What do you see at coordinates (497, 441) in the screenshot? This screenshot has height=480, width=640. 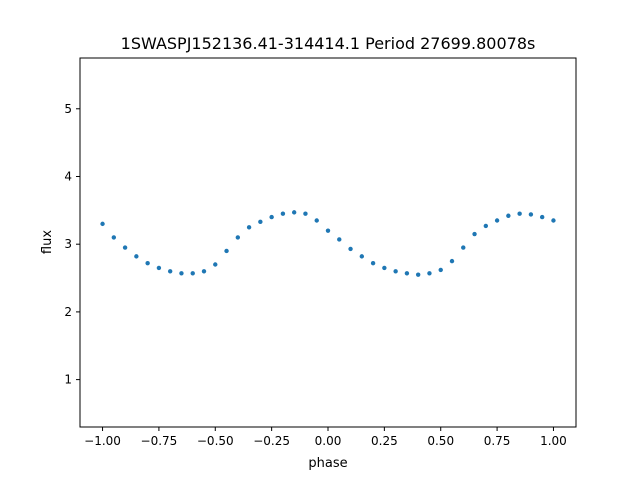 I see `x-tick-label: 0.75` at bounding box center [497, 441].